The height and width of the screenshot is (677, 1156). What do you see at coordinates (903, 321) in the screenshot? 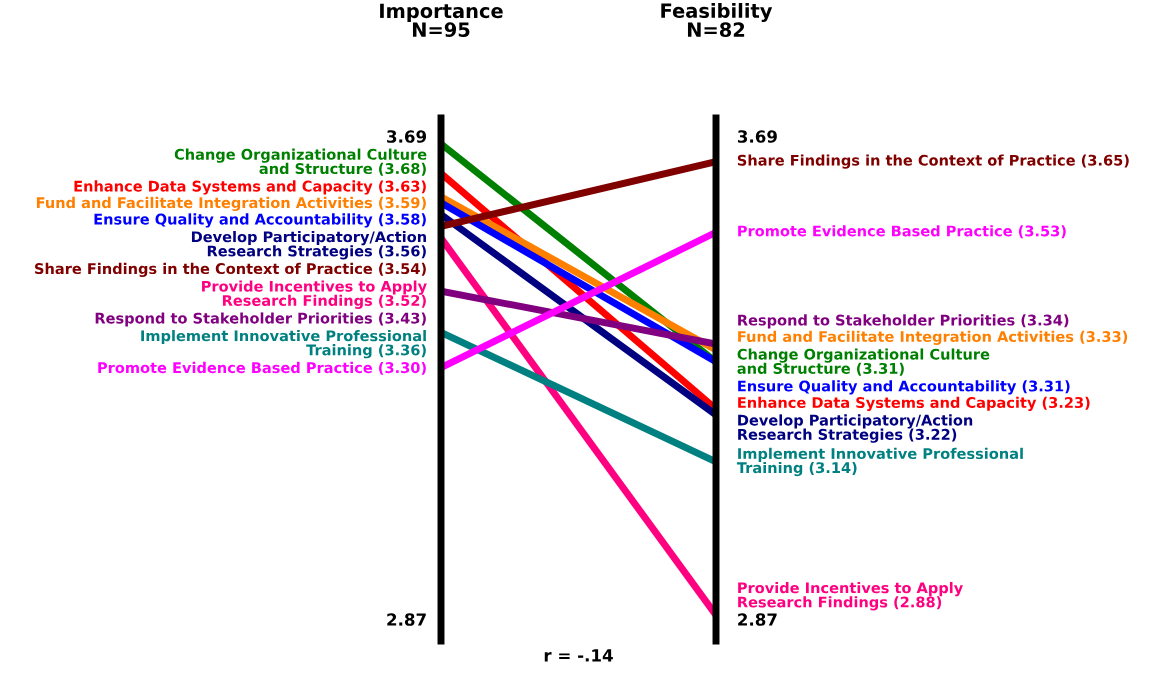
I see `text: Respond to Stakeholder Priorities (3.34)` at bounding box center [903, 321].